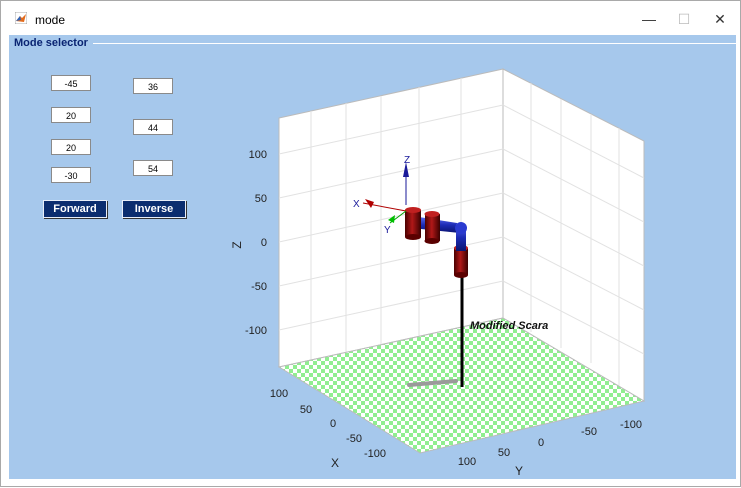 The image size is (741, 488). I want to click on panel-border, so click(414, 43).